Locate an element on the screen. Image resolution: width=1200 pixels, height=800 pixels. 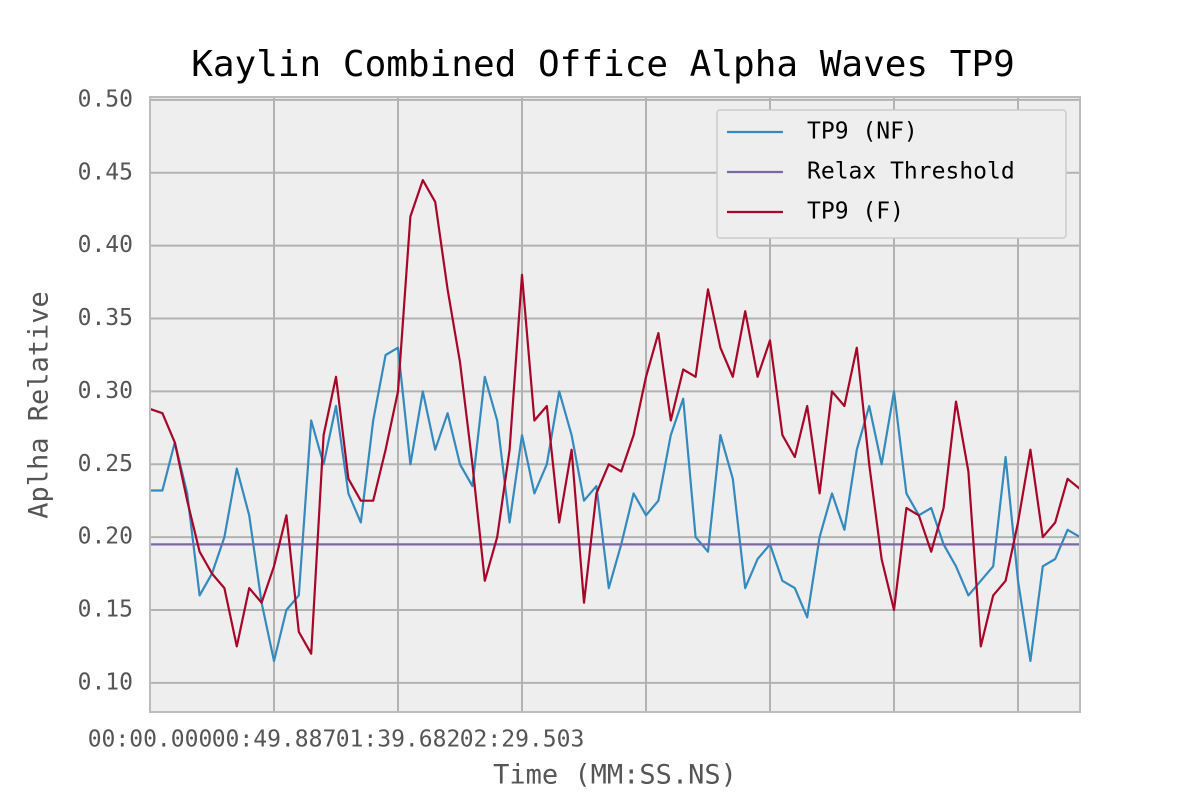
y-tick-label: 0.35 is located at coordinates (105, 318).